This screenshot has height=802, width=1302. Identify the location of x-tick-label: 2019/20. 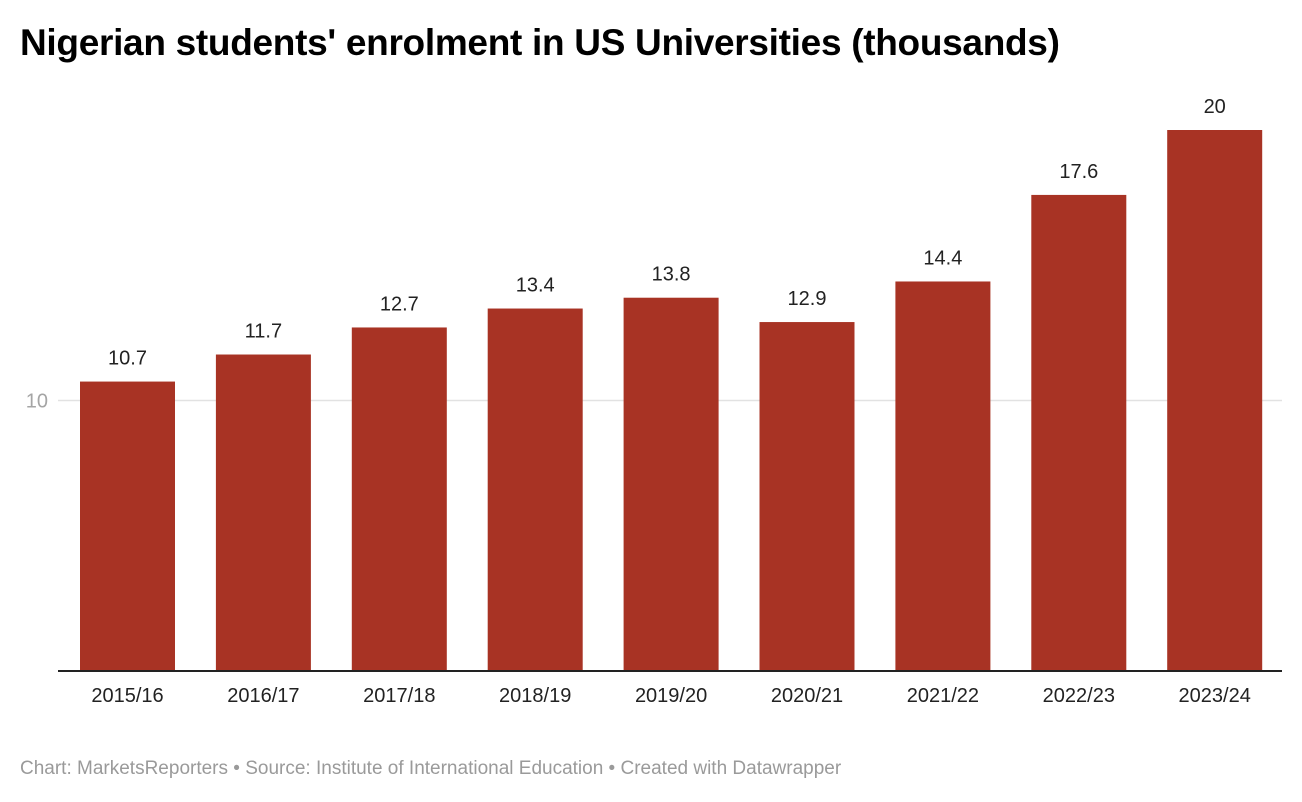
(671, 696).